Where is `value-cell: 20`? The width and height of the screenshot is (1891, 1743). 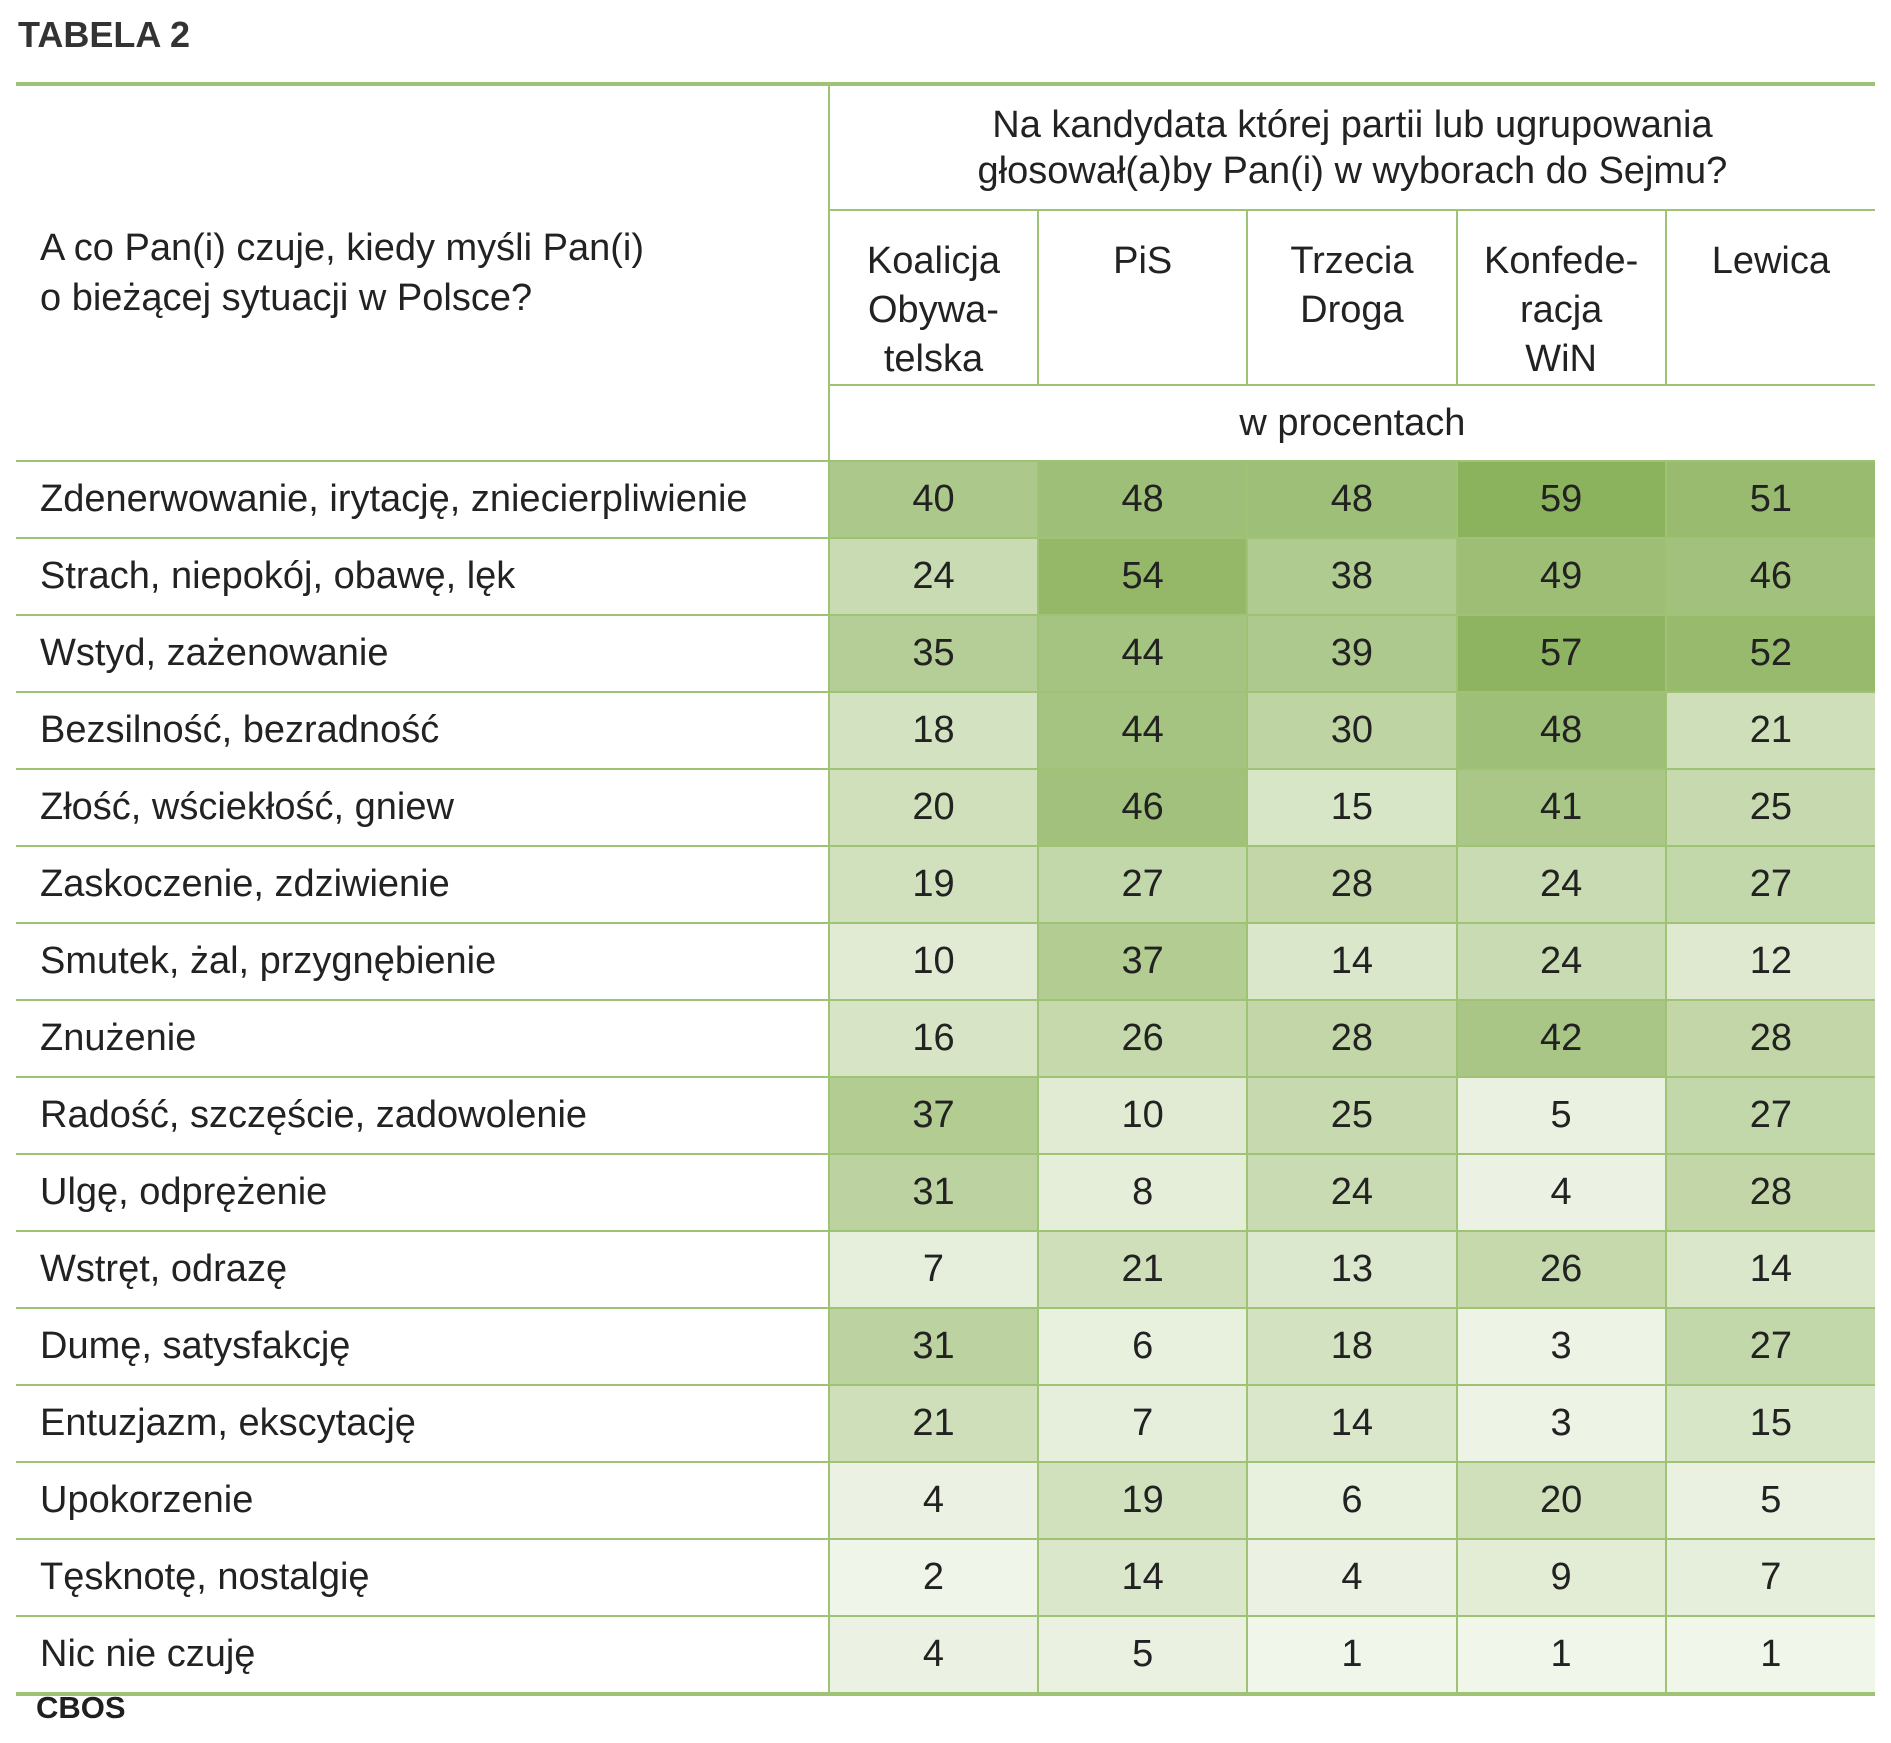
value-cell: 20 is located at coordinates (934, 808).